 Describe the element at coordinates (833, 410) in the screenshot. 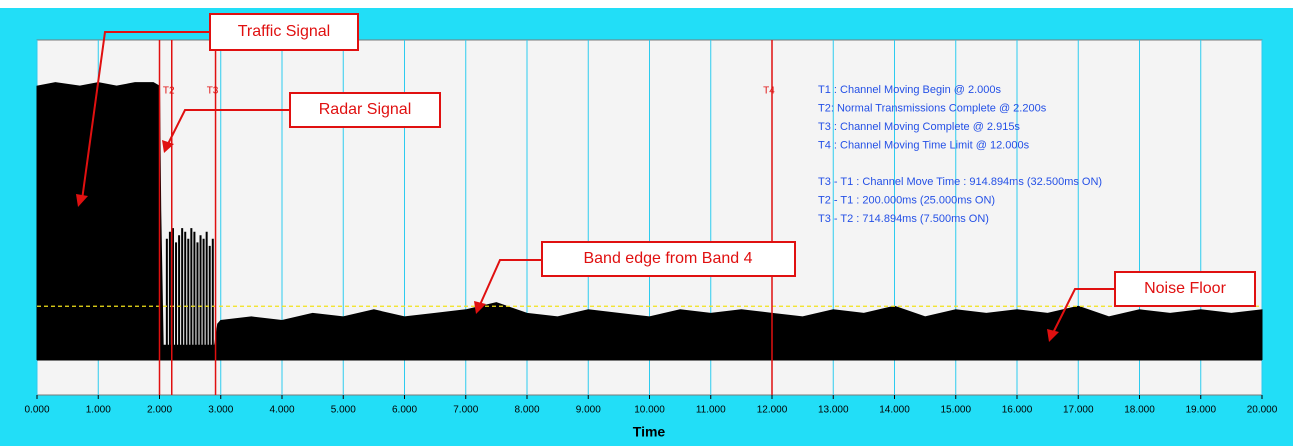

I see `x-tick-label: 13.000` at that location.